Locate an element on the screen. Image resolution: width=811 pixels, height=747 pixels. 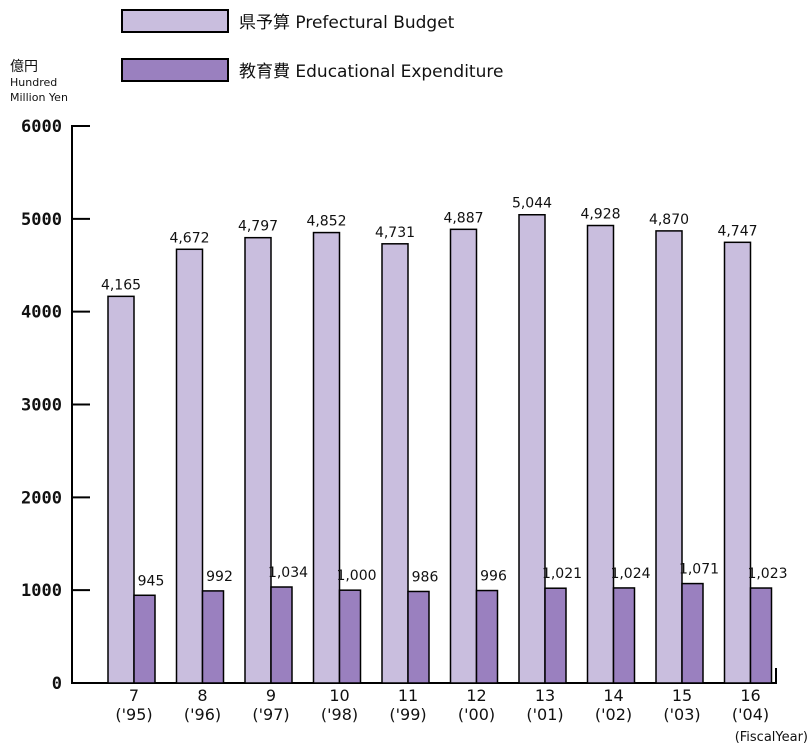
y-tick-label: 6000 is located at coordinates (41, 127).